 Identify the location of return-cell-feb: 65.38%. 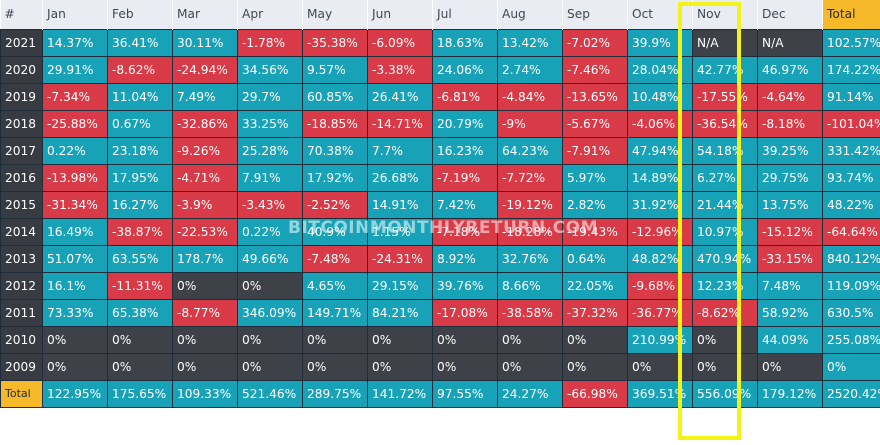
(140, 312).